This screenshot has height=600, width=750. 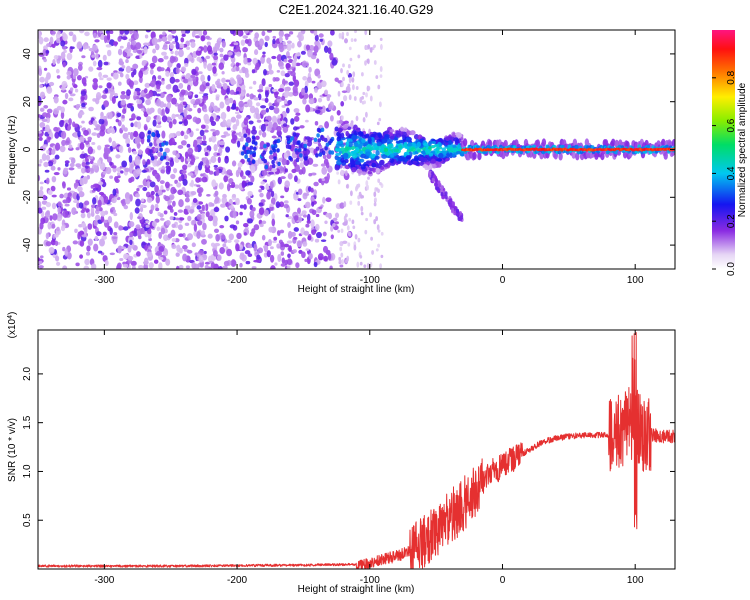 I want to click on spectrogram-cell-1942, so click(x=180, y=117).